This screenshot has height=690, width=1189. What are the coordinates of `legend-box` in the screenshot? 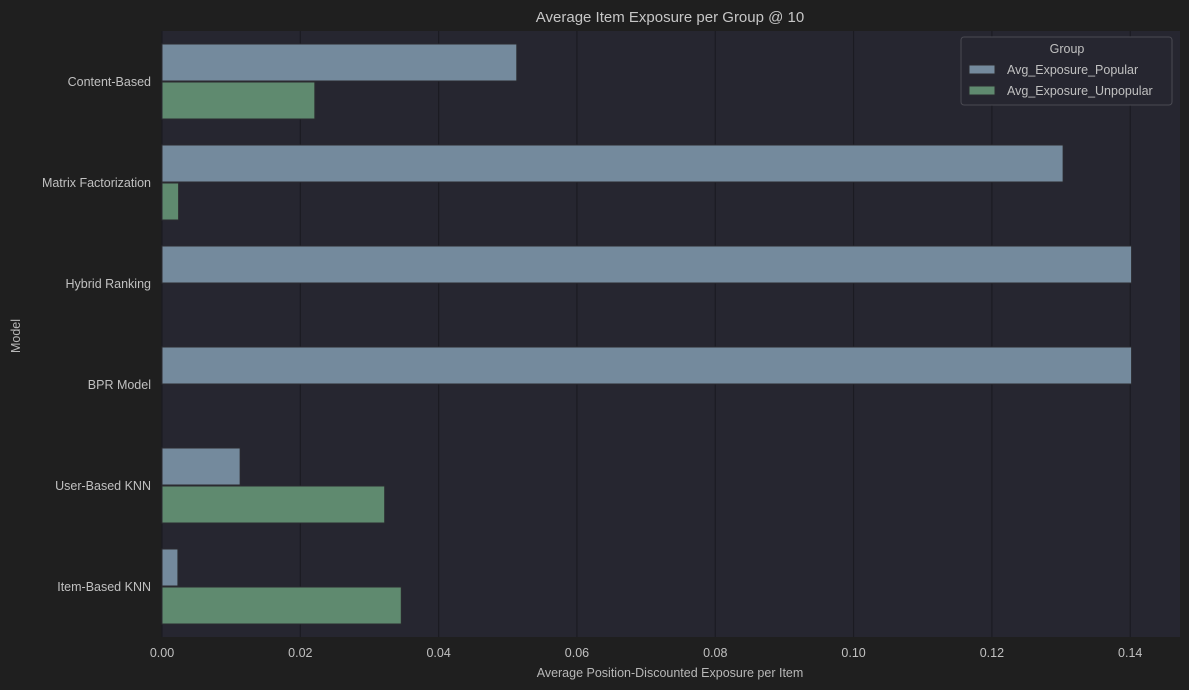 It's located at (1066, 71).